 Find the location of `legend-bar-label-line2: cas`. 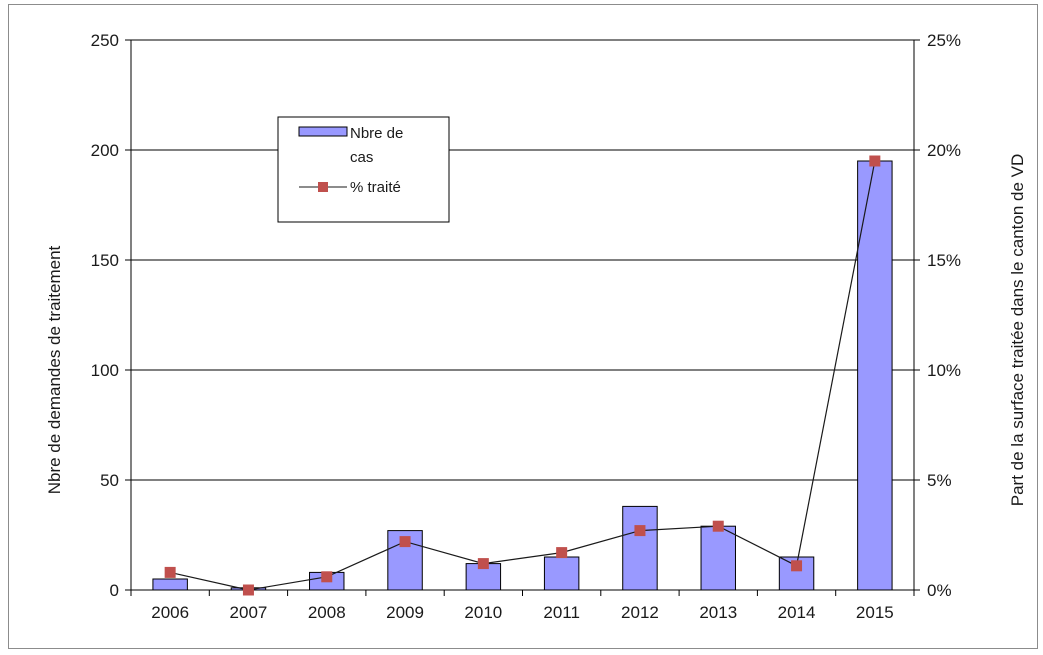

legend-bar-label-line2: cas is located at coordinates (361, 157).